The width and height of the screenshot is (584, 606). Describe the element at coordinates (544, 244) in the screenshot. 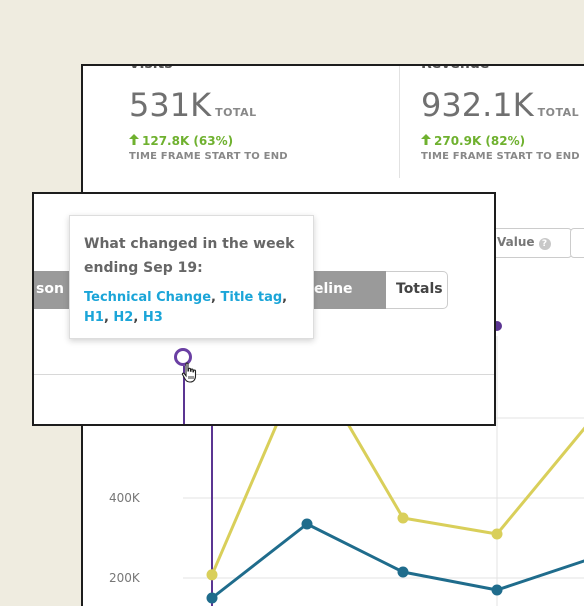

I see `question-circle-icon: ?` at that location.